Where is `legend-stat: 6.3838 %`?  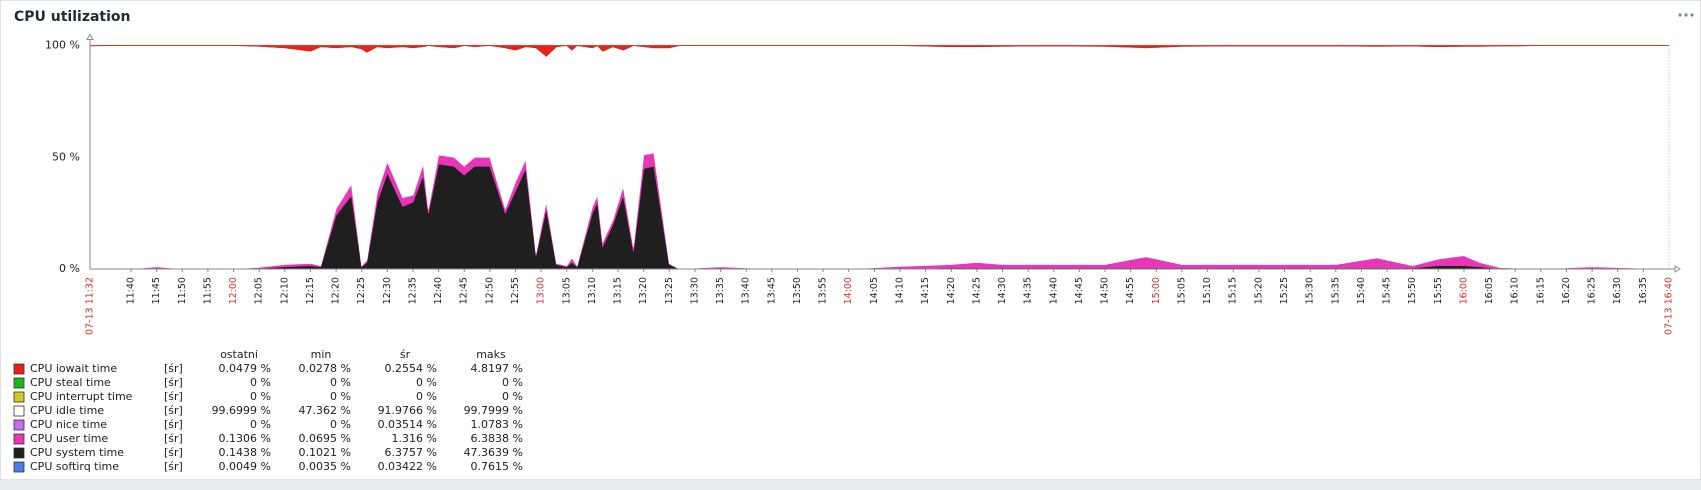
legend-stat: 6.3838 % is located at coordinates (497, 438).